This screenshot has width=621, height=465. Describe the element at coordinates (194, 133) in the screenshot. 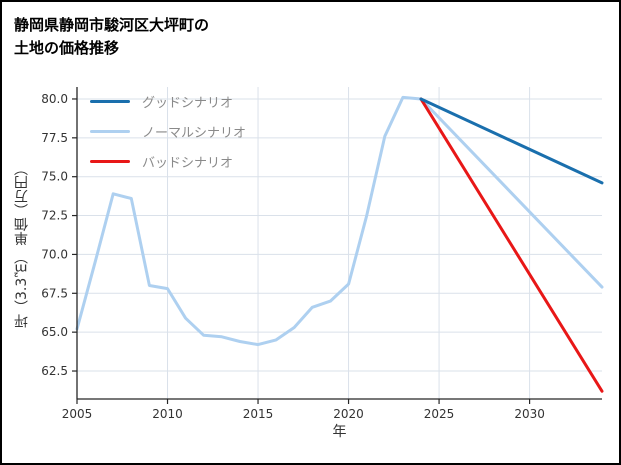

I see `legend-label-normal: ノーマルシナリオ` at that location.